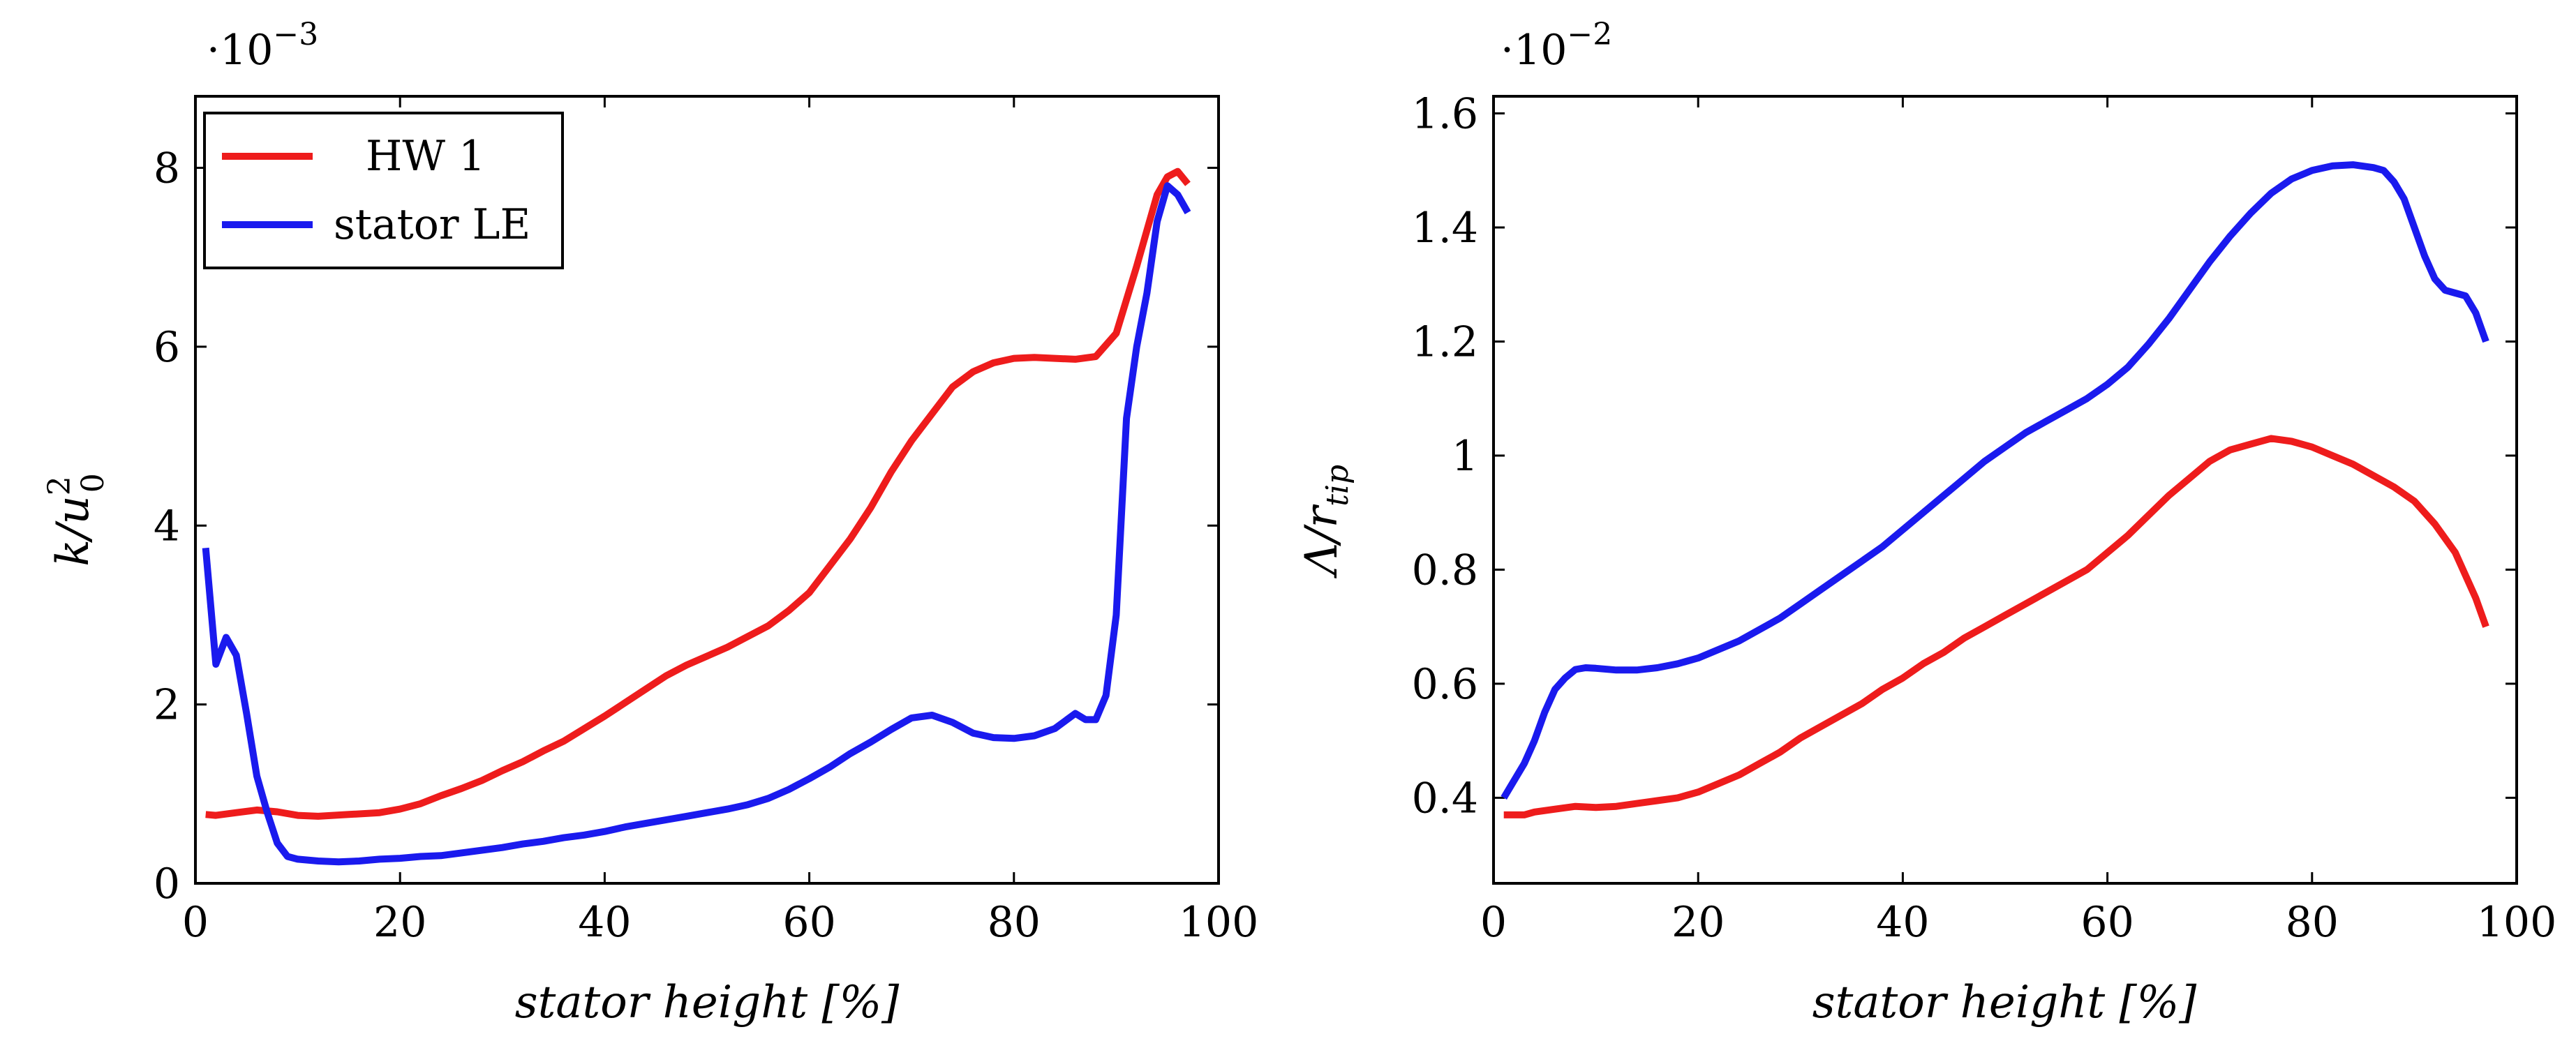 This screenshot has width=2576, height=1048. What do you see at coordinates (2005, 1003) in the screenshot?
I see `x-axis-label-right: stator height [%]` at bounding box center [2005, 1003].